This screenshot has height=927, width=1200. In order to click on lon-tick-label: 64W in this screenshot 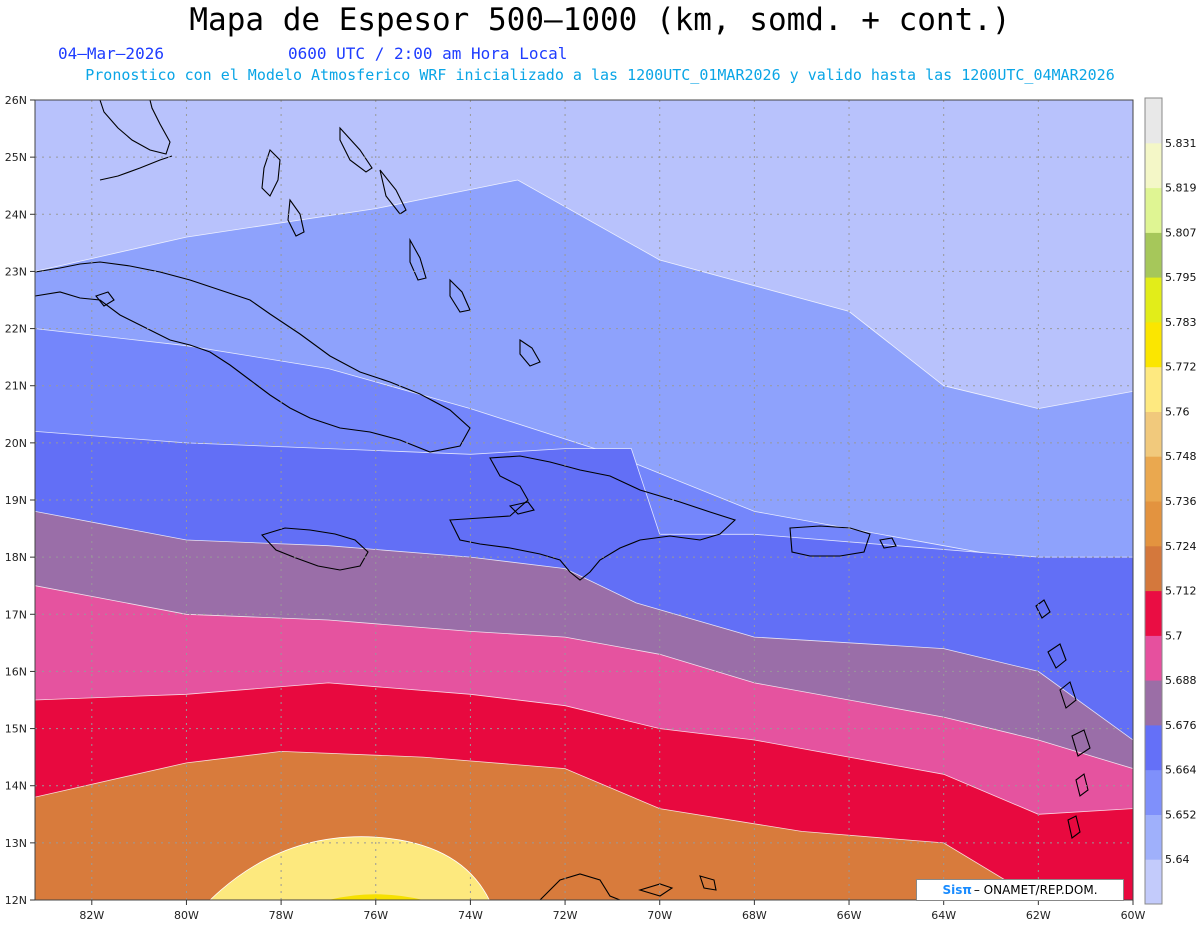, I will do `click(943, 915)`.